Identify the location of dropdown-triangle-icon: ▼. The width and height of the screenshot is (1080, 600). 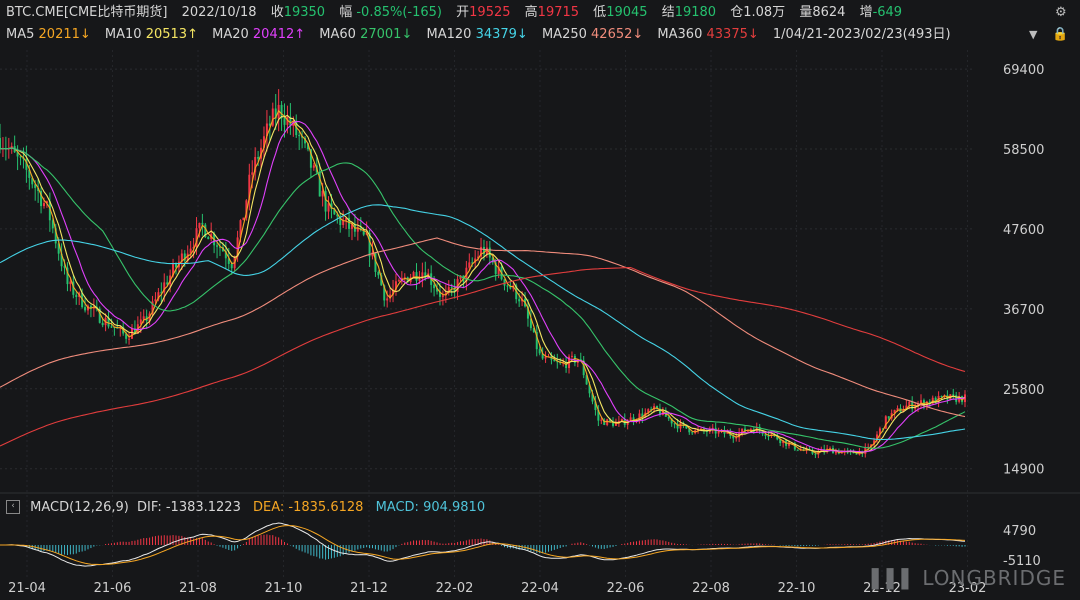
(1033, 34).